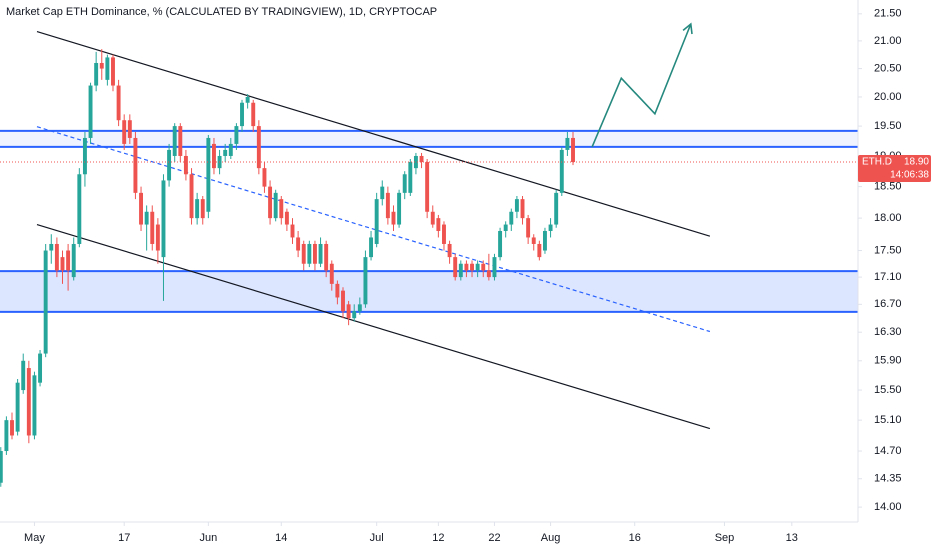 The height and width of the screenshot is (550, 932). Describe the element at coordinates (34, 538) in the screenshot. I see `x-tick-label: May` at that location.